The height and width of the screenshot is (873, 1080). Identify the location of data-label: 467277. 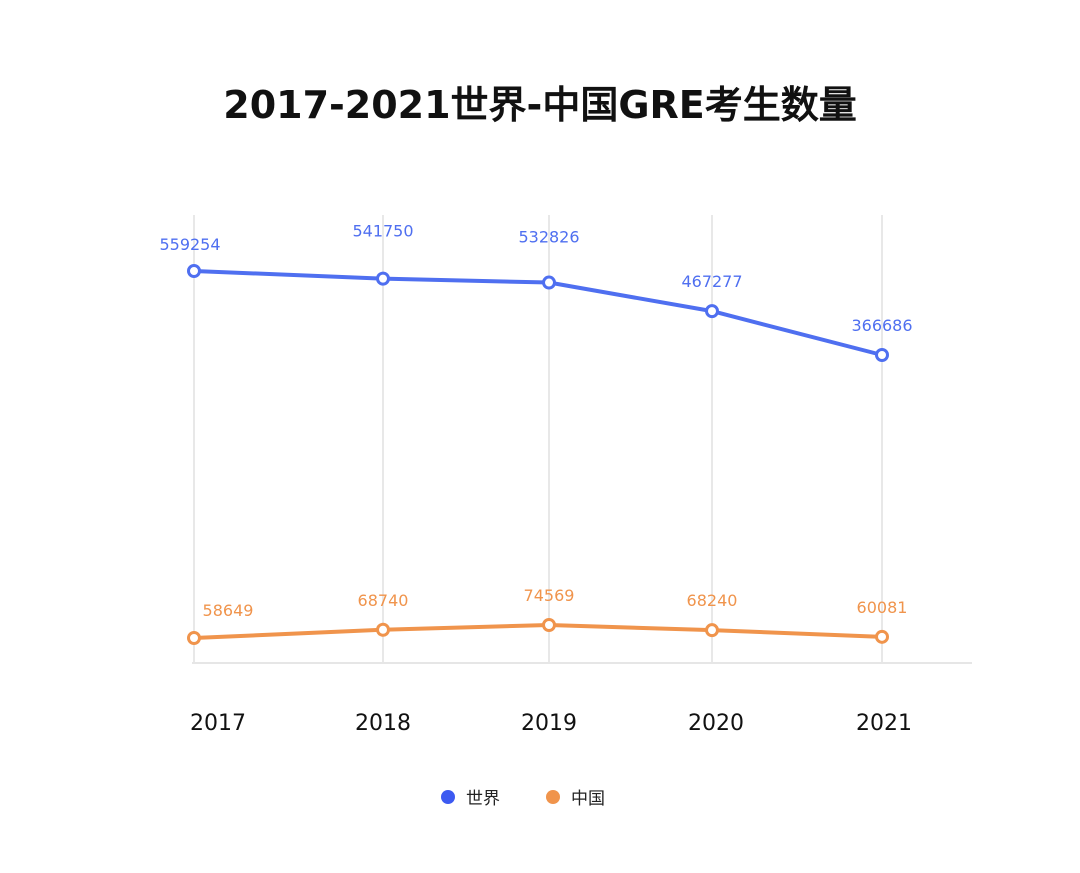
(711, 281).